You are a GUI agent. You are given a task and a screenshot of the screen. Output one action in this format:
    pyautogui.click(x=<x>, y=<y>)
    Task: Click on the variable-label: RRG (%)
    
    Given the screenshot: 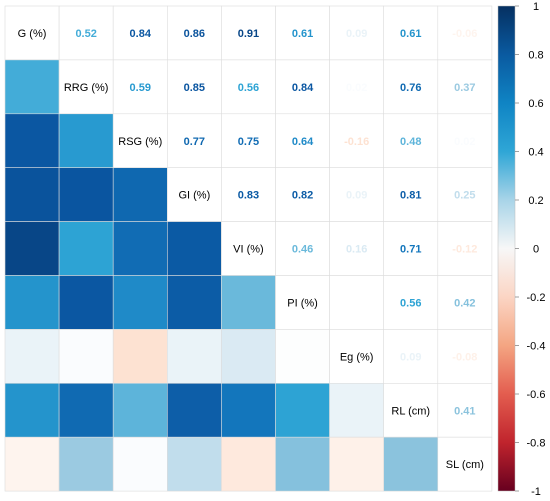 What is the action you would take?
    pyautogui.click(x=86, y=88)
    